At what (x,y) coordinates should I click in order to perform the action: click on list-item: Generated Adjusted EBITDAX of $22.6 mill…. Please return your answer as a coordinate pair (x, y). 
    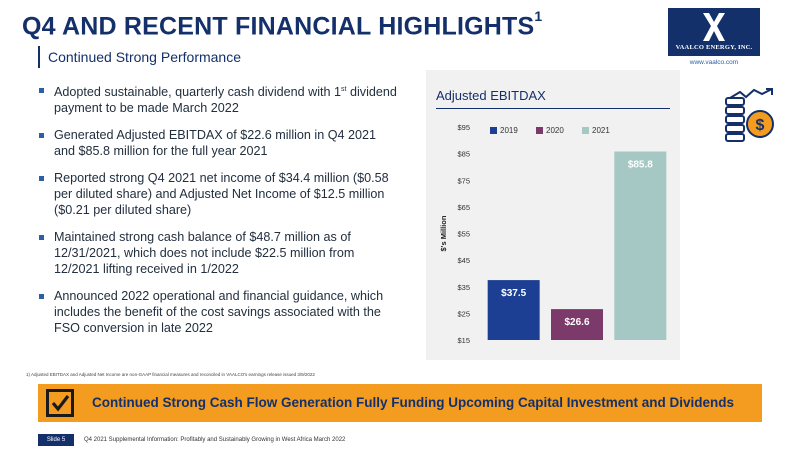
    Looking at the image, I should click on (218, 143).